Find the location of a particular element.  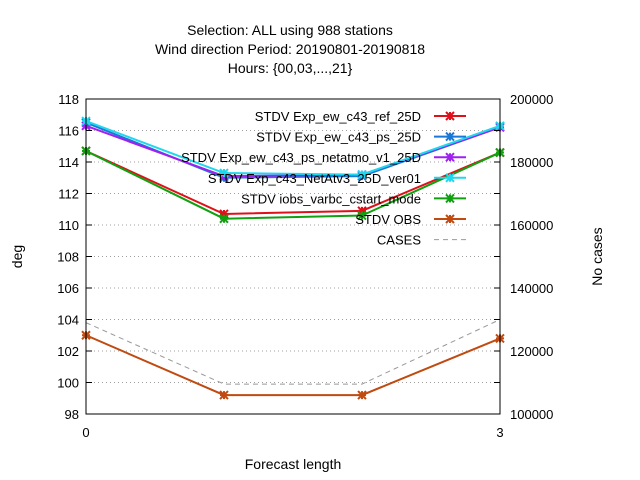

y-tick-label: 100 is located at coordinates (68, 383).